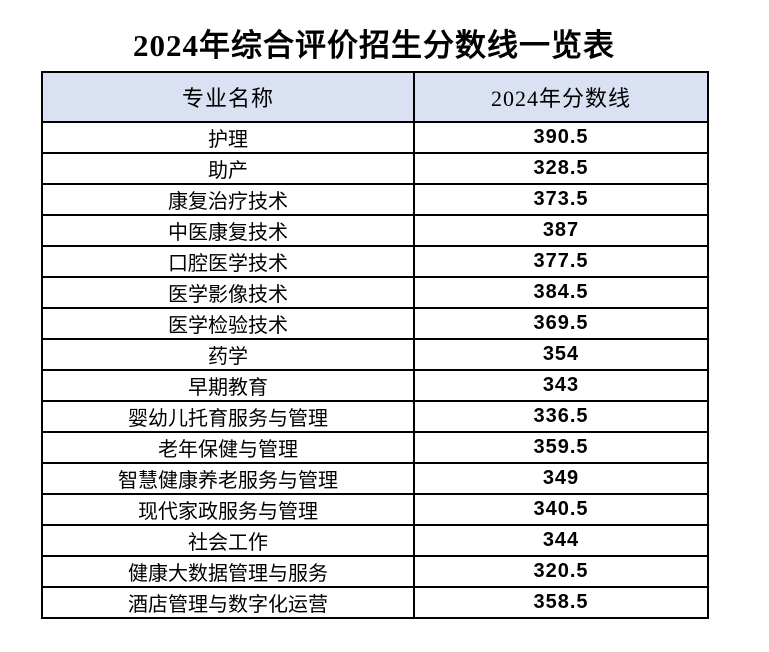 This screenshot has width=769, height=652. What do you see at coordinates (228, 603) in the screenshot?
I see `major-name-cell: 酒店管理与数字化运营` at bounding box center [228, 603].